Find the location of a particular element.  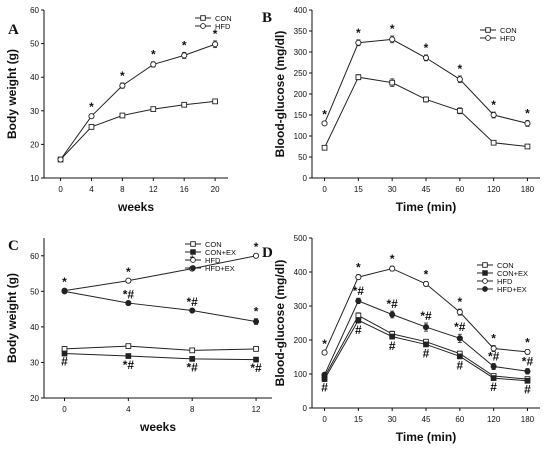

legend-label: HFD is located at coordinates (213, 260).